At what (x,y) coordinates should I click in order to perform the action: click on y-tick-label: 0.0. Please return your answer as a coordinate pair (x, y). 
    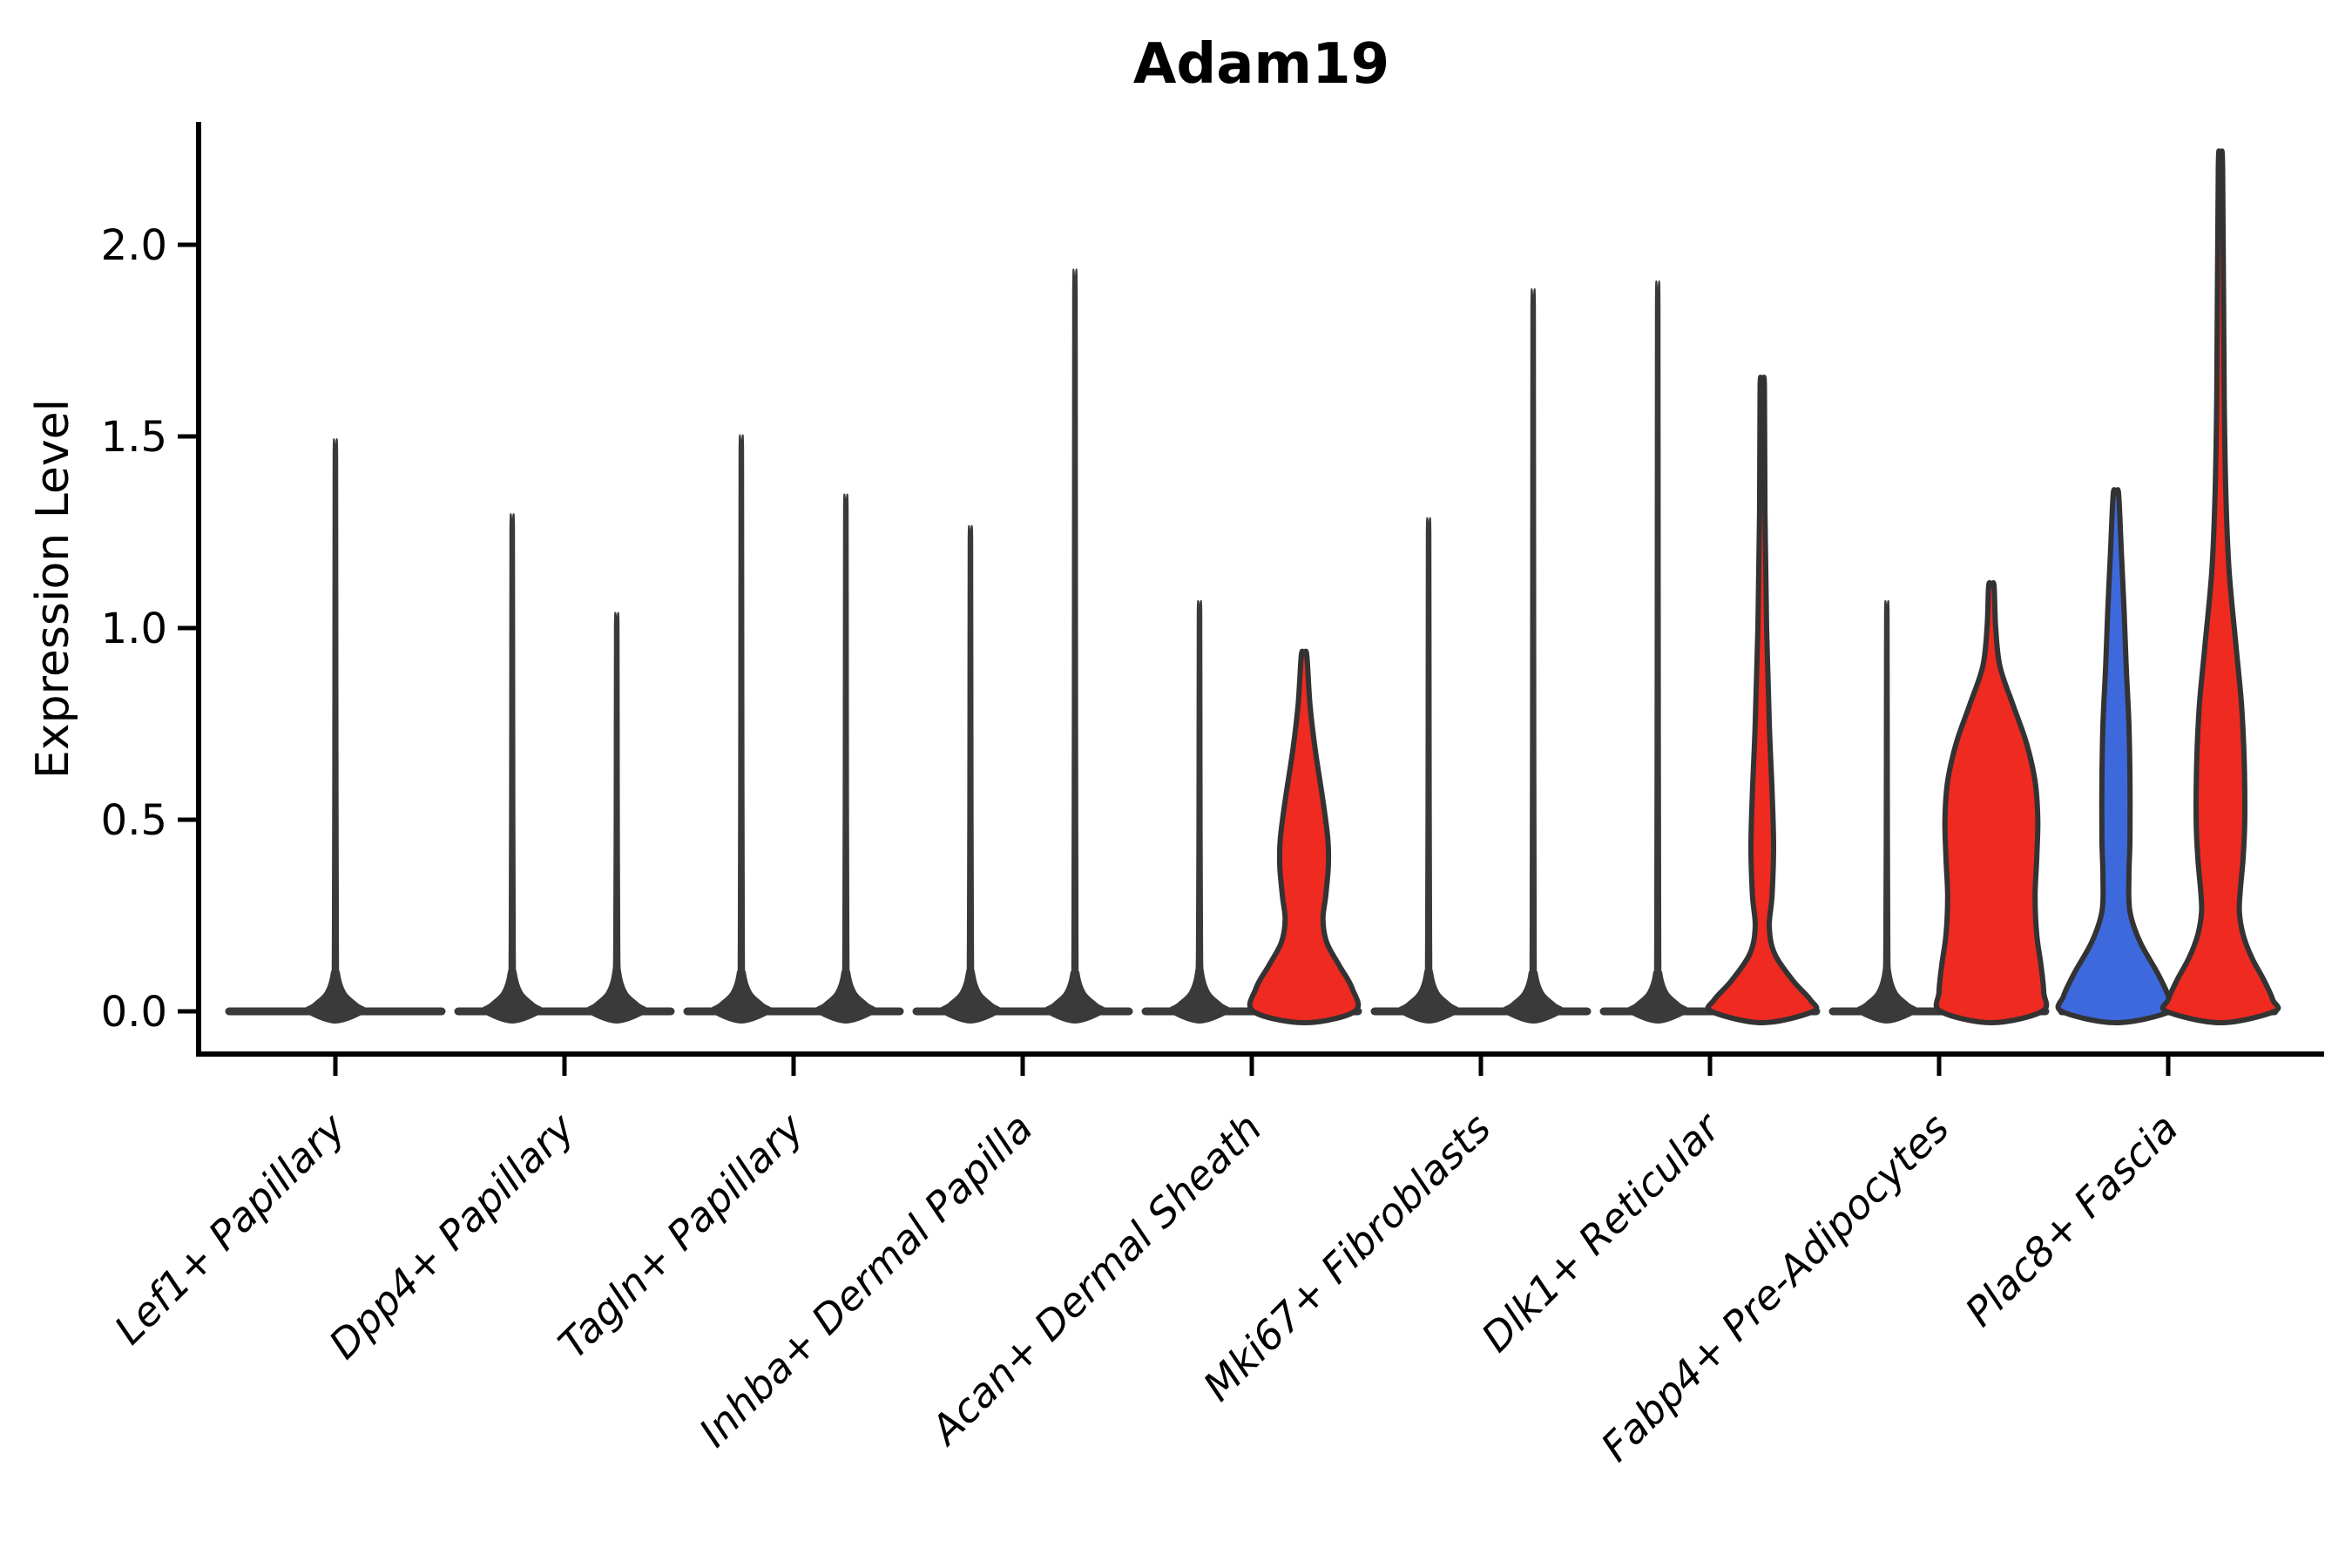
    Looking at the image, I should click on (134, 1013).